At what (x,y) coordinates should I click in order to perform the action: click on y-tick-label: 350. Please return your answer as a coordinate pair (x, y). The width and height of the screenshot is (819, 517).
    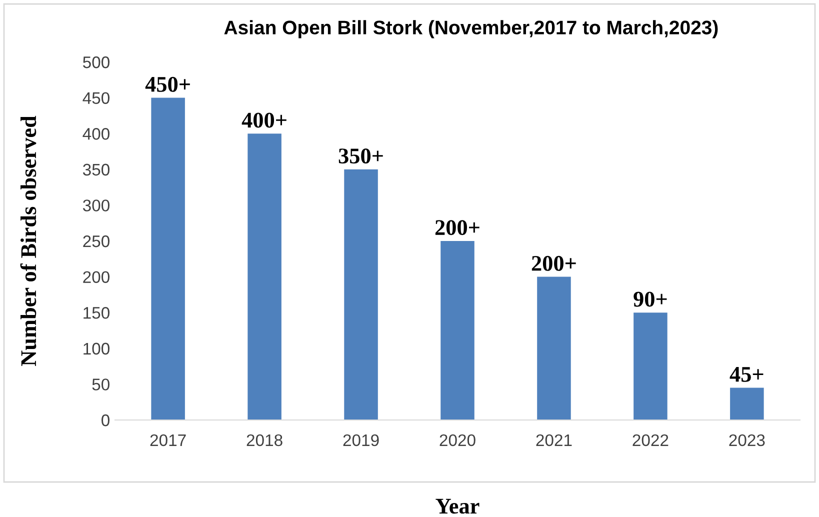
    Looking at the image, I should click on (96, 170).